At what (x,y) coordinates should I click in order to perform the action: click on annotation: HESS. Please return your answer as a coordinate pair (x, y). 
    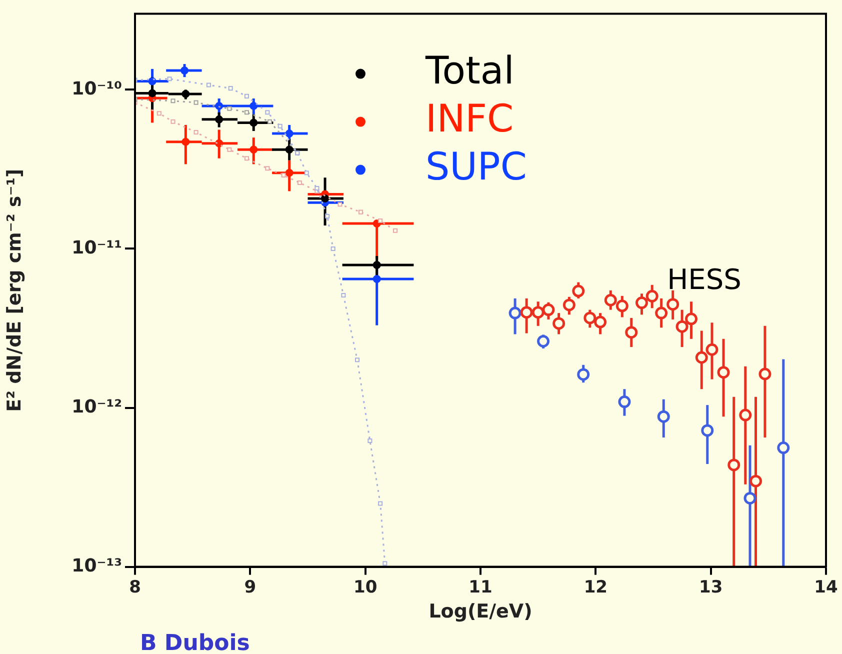
    Looking at the image, I should click on (704, 279).